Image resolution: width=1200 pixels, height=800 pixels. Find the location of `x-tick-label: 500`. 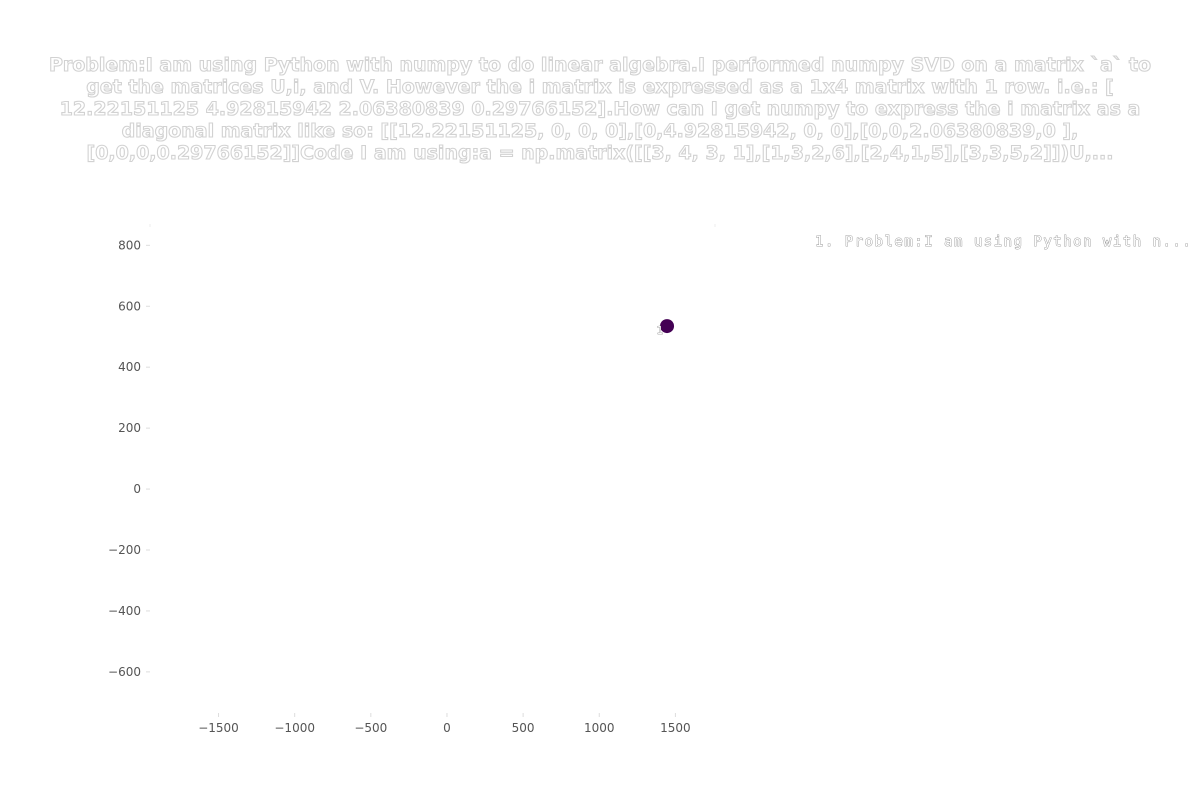

x-tick-label: 500 is located at coordinates (523, 728).